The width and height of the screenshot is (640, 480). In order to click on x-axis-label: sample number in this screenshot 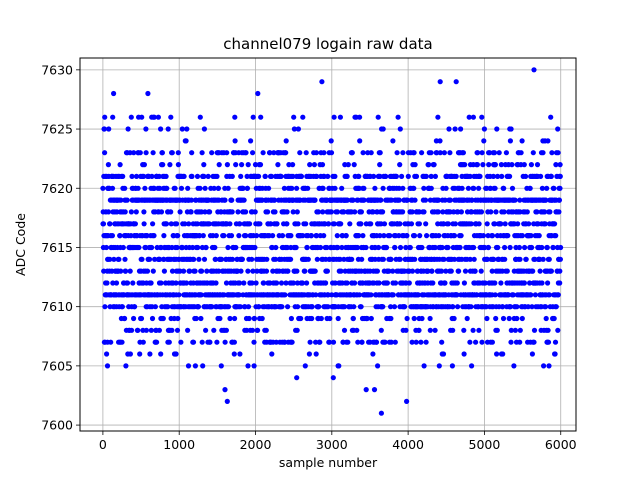, I will do `click(328, 462)`.